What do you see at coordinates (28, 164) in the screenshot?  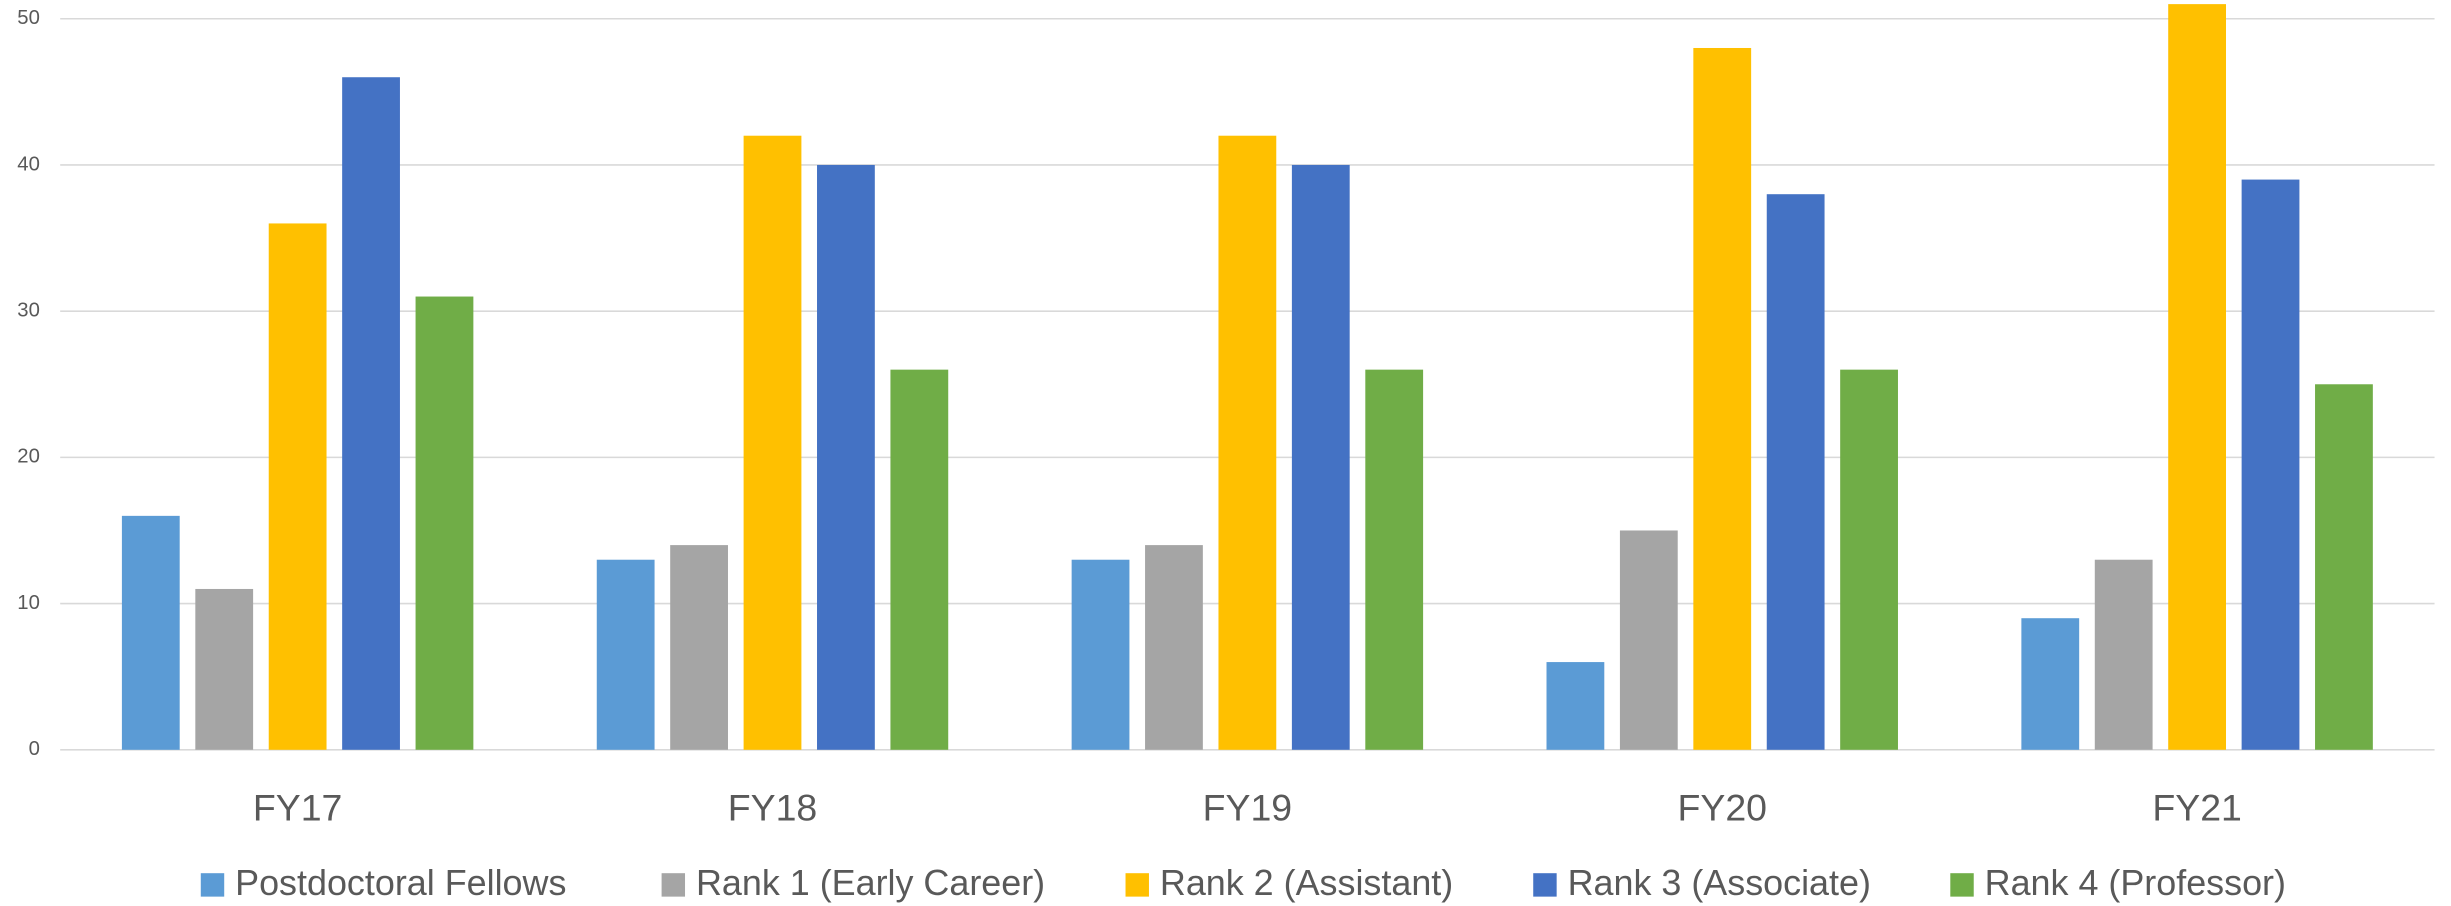 I see `y-tick-label: 40` at bounding box center [28, 164].